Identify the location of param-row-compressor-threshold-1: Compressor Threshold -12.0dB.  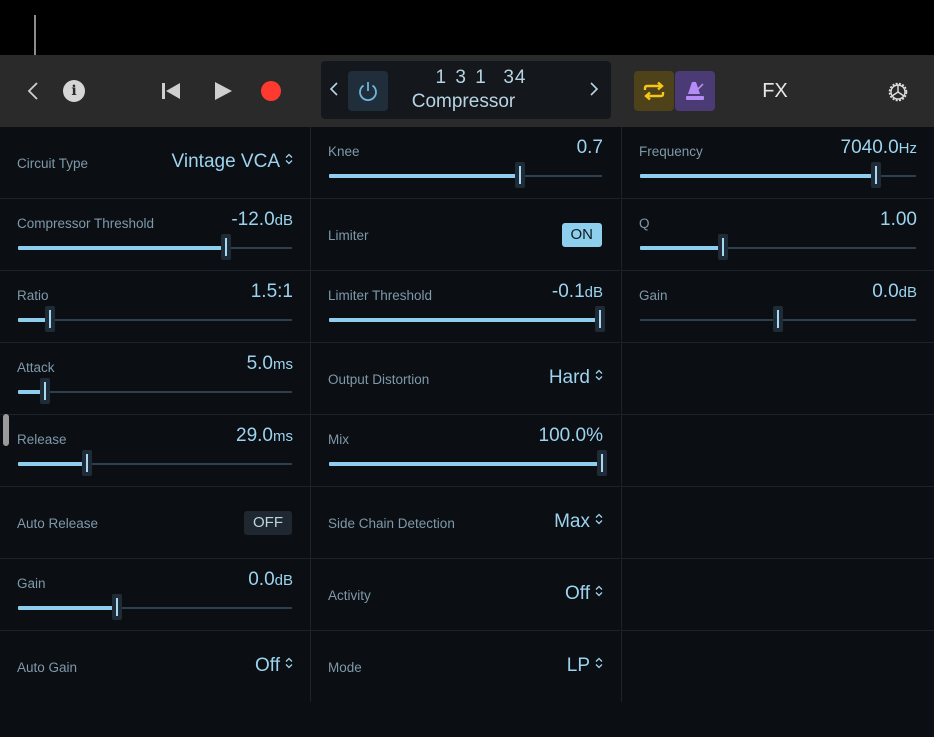
(155, 235).